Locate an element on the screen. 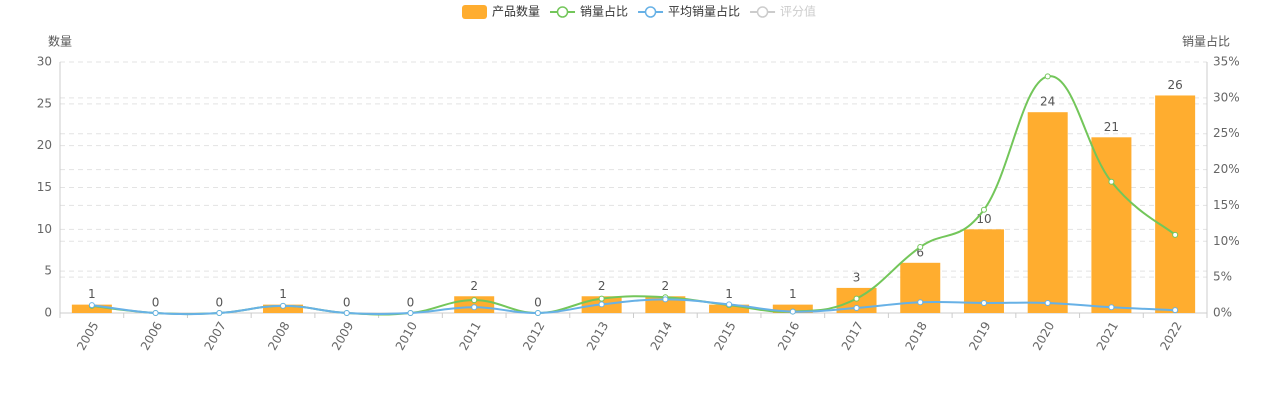  x-tick-label: 2010 is located at coordinates (406, 335).